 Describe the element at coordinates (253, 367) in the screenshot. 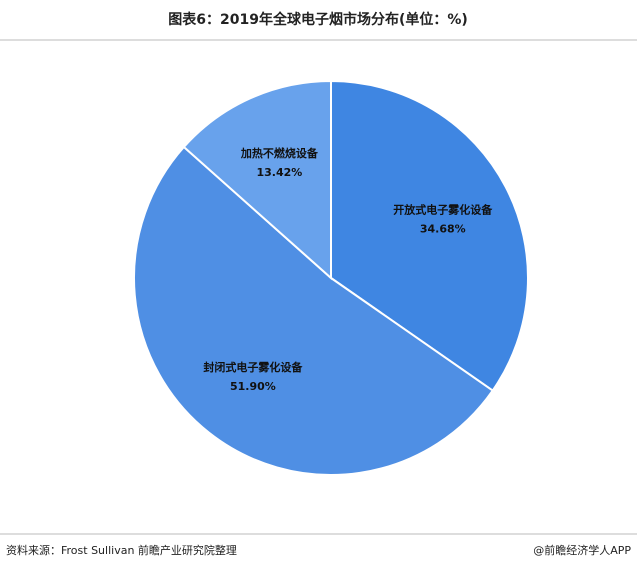

I see `slice-label: 封闭式电子雾化设备` at that location.